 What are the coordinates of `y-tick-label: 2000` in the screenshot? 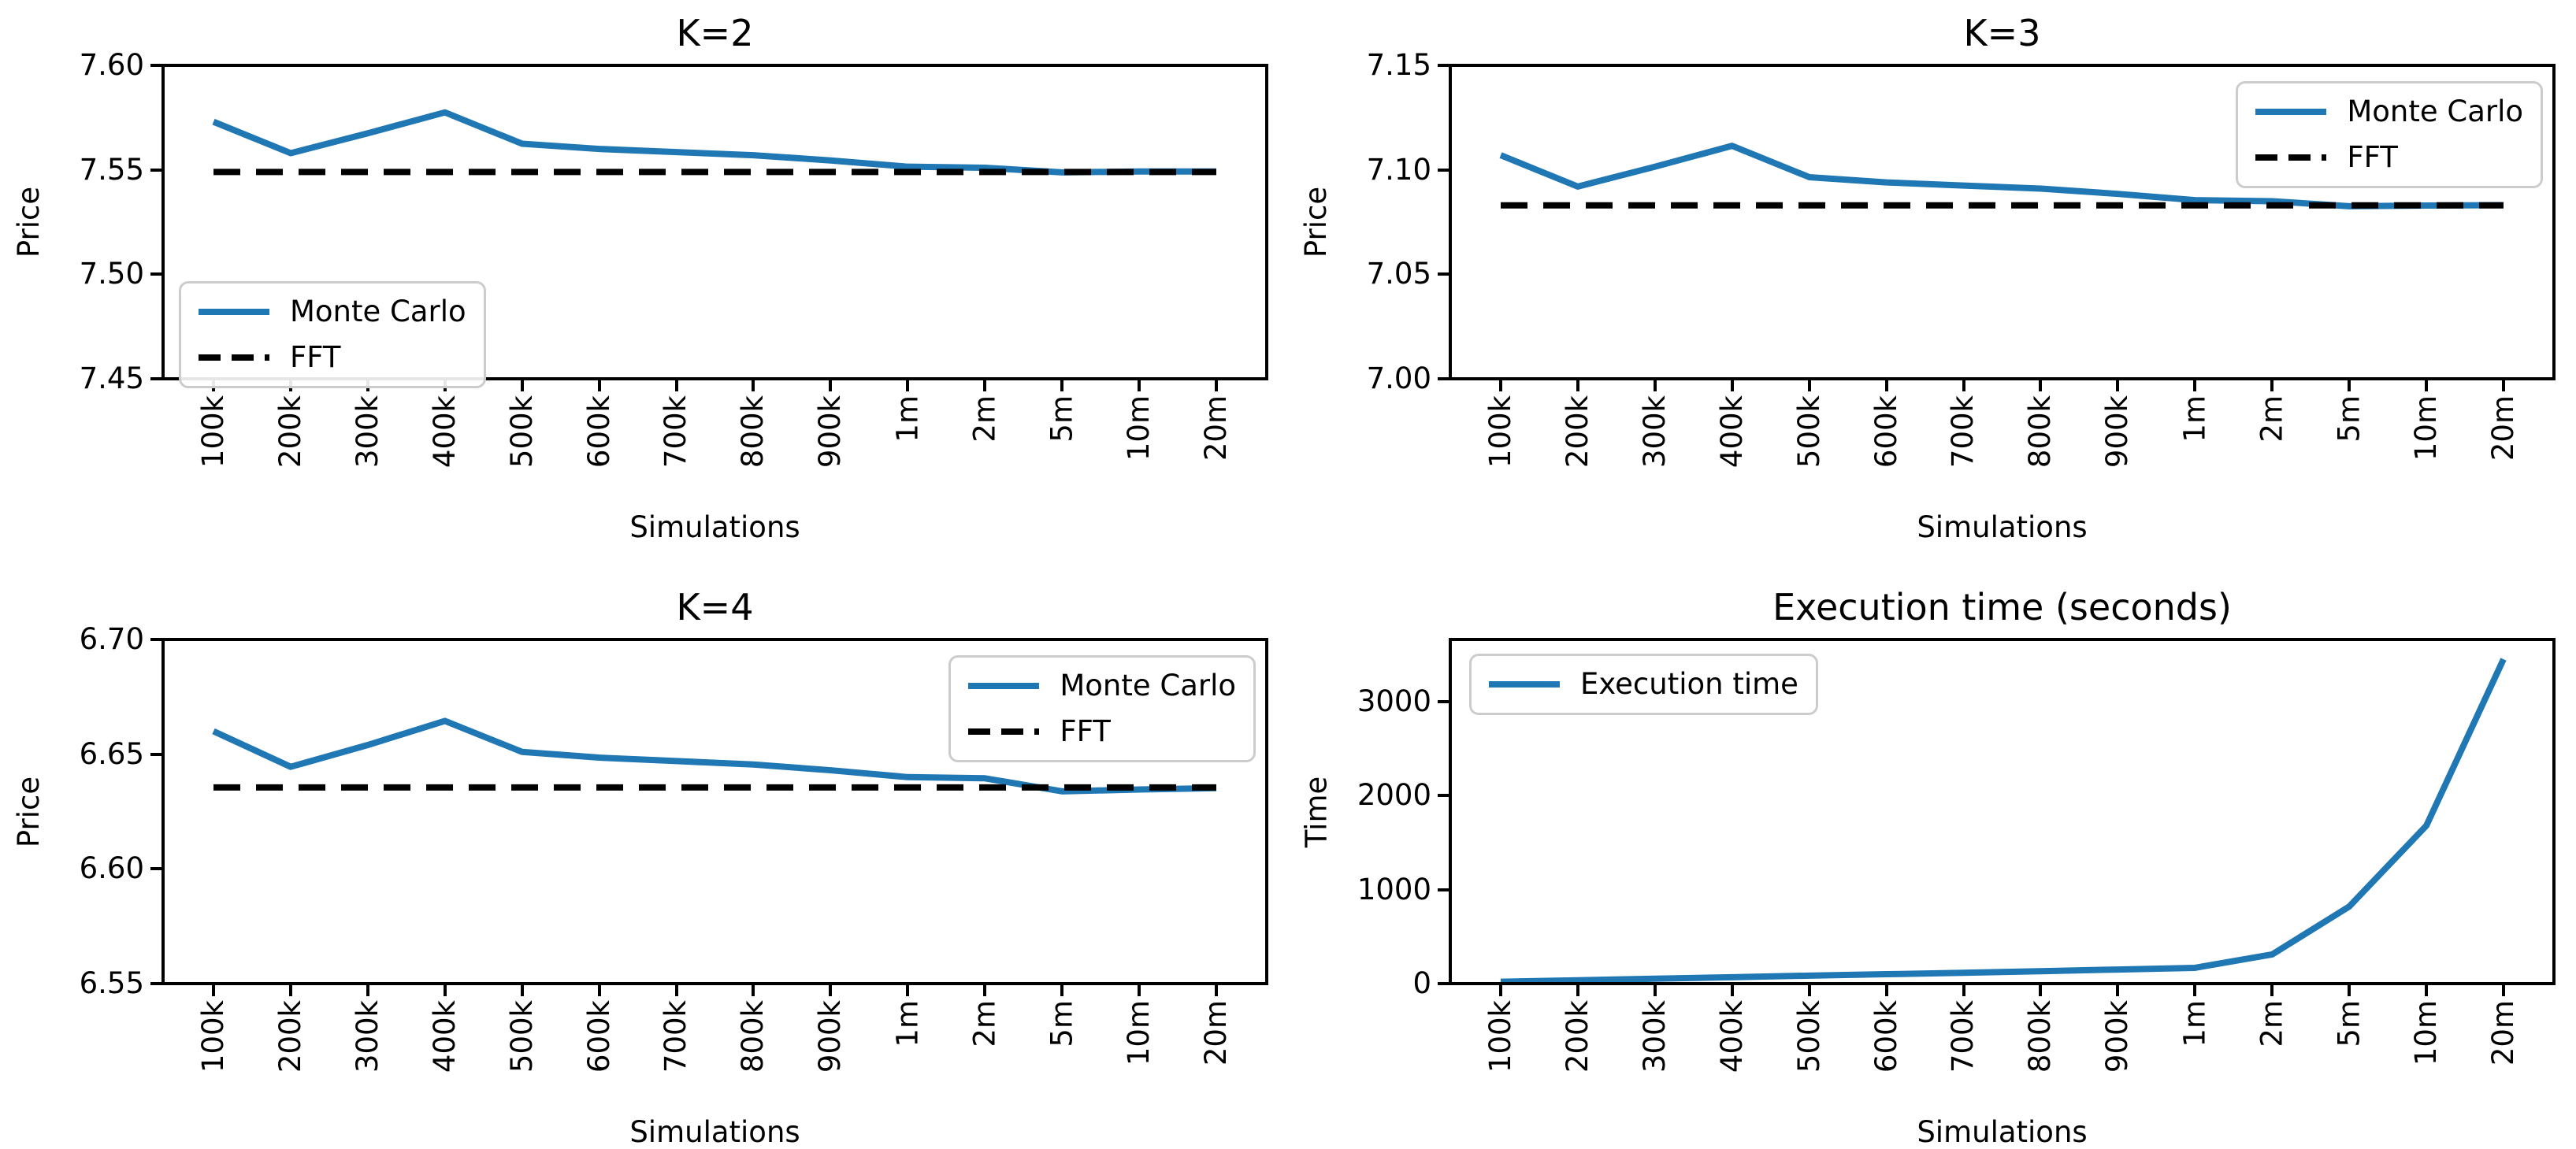 It's located at (1394, 795).